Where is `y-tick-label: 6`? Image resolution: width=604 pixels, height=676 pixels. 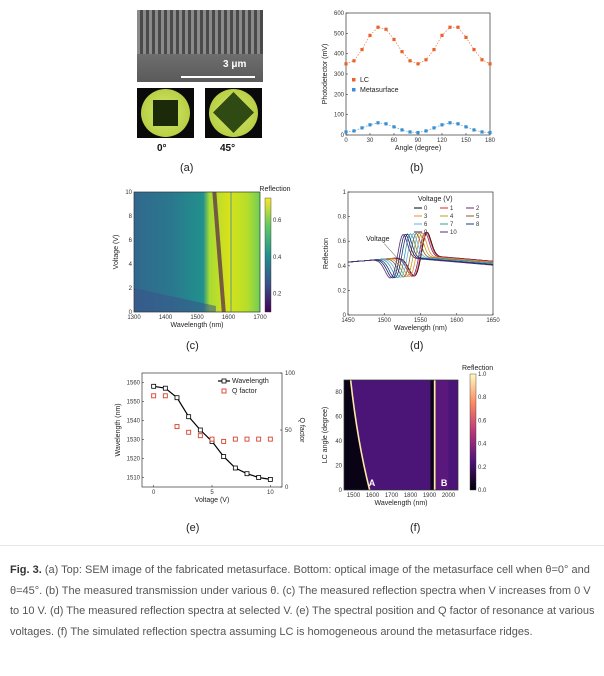
y-tick-label: 6 is located at coordinates (131, 241).